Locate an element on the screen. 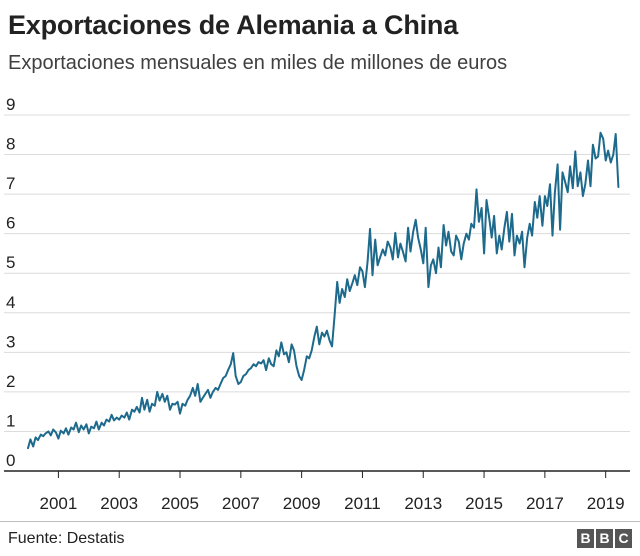 The height and width of the screenshot is (556, 640). y-tick-label-8: 8 is located at coordinates (10, 144).